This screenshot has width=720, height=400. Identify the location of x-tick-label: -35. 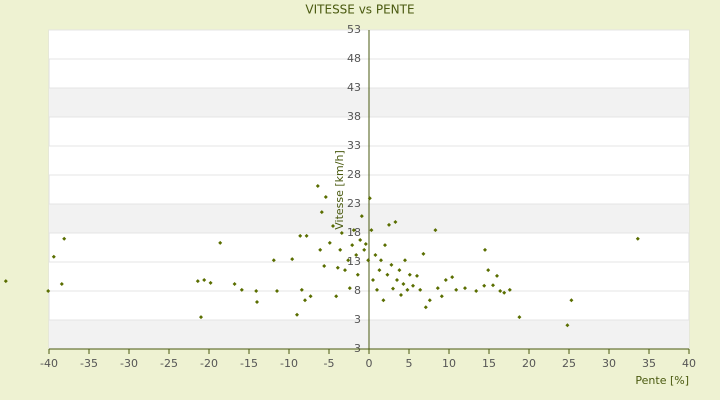
(89, 363).